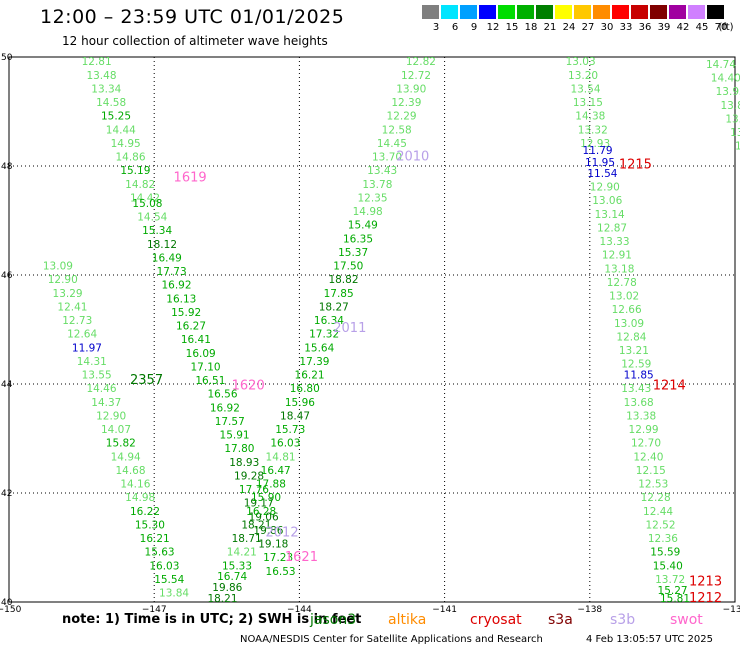 The image size is (740, 650). What do you see at coordinates (605, 188) in the screenshot?
I see `wave-height-value: 12.90` at bounding box center [605, 188].